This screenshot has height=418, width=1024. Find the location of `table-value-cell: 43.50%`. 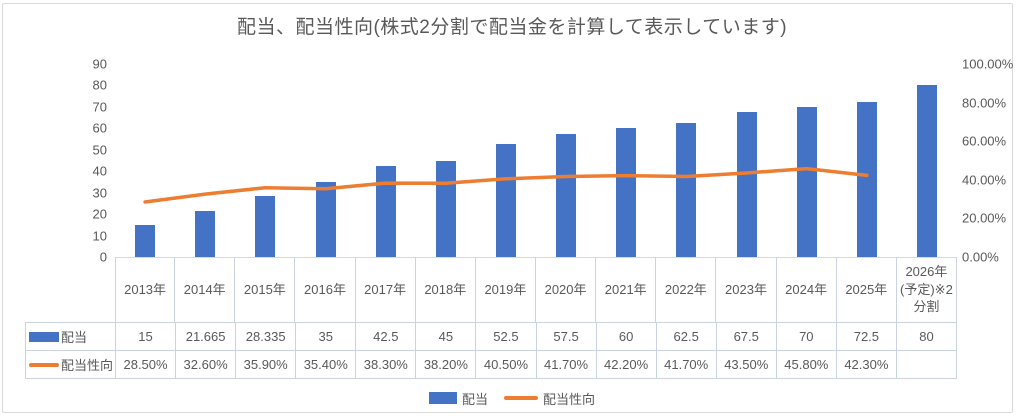

table-value-cell: 43.50% is located at coordinates (746, 365).